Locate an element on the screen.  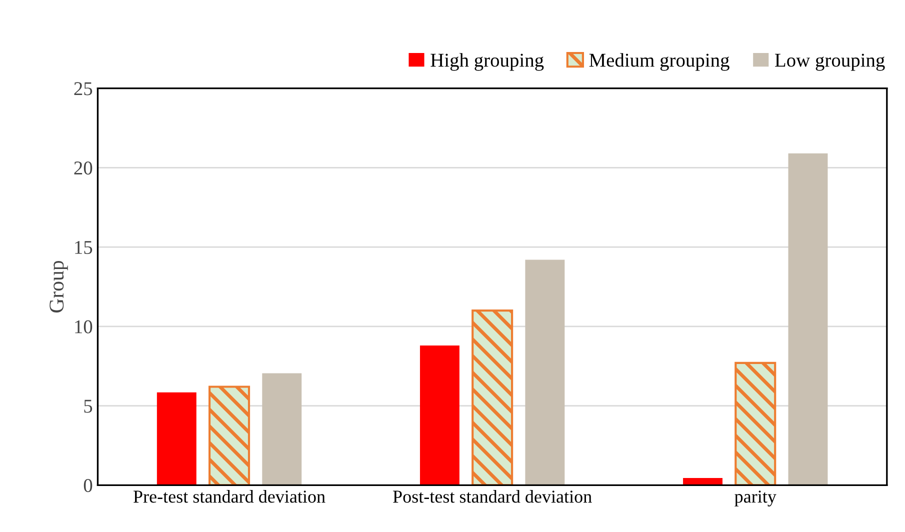
y-axis-title: Group is located at coordinates (59, 286).